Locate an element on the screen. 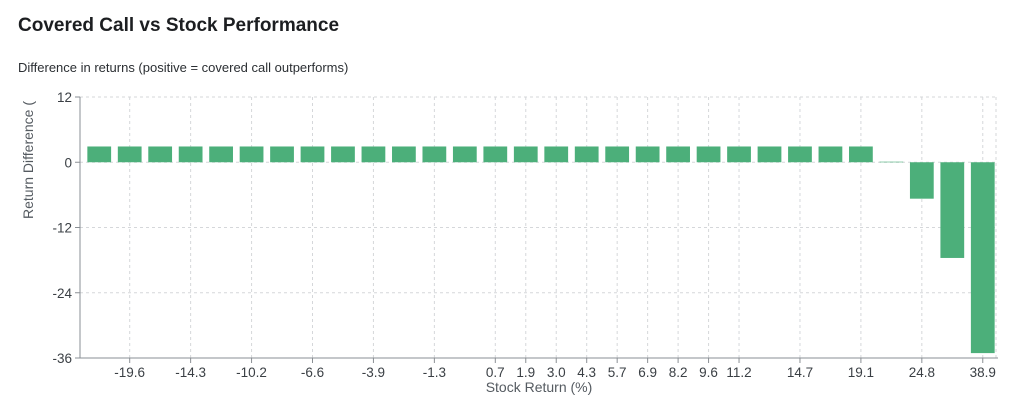  y-tick-label: 12 is located at coordinates (64, 97).